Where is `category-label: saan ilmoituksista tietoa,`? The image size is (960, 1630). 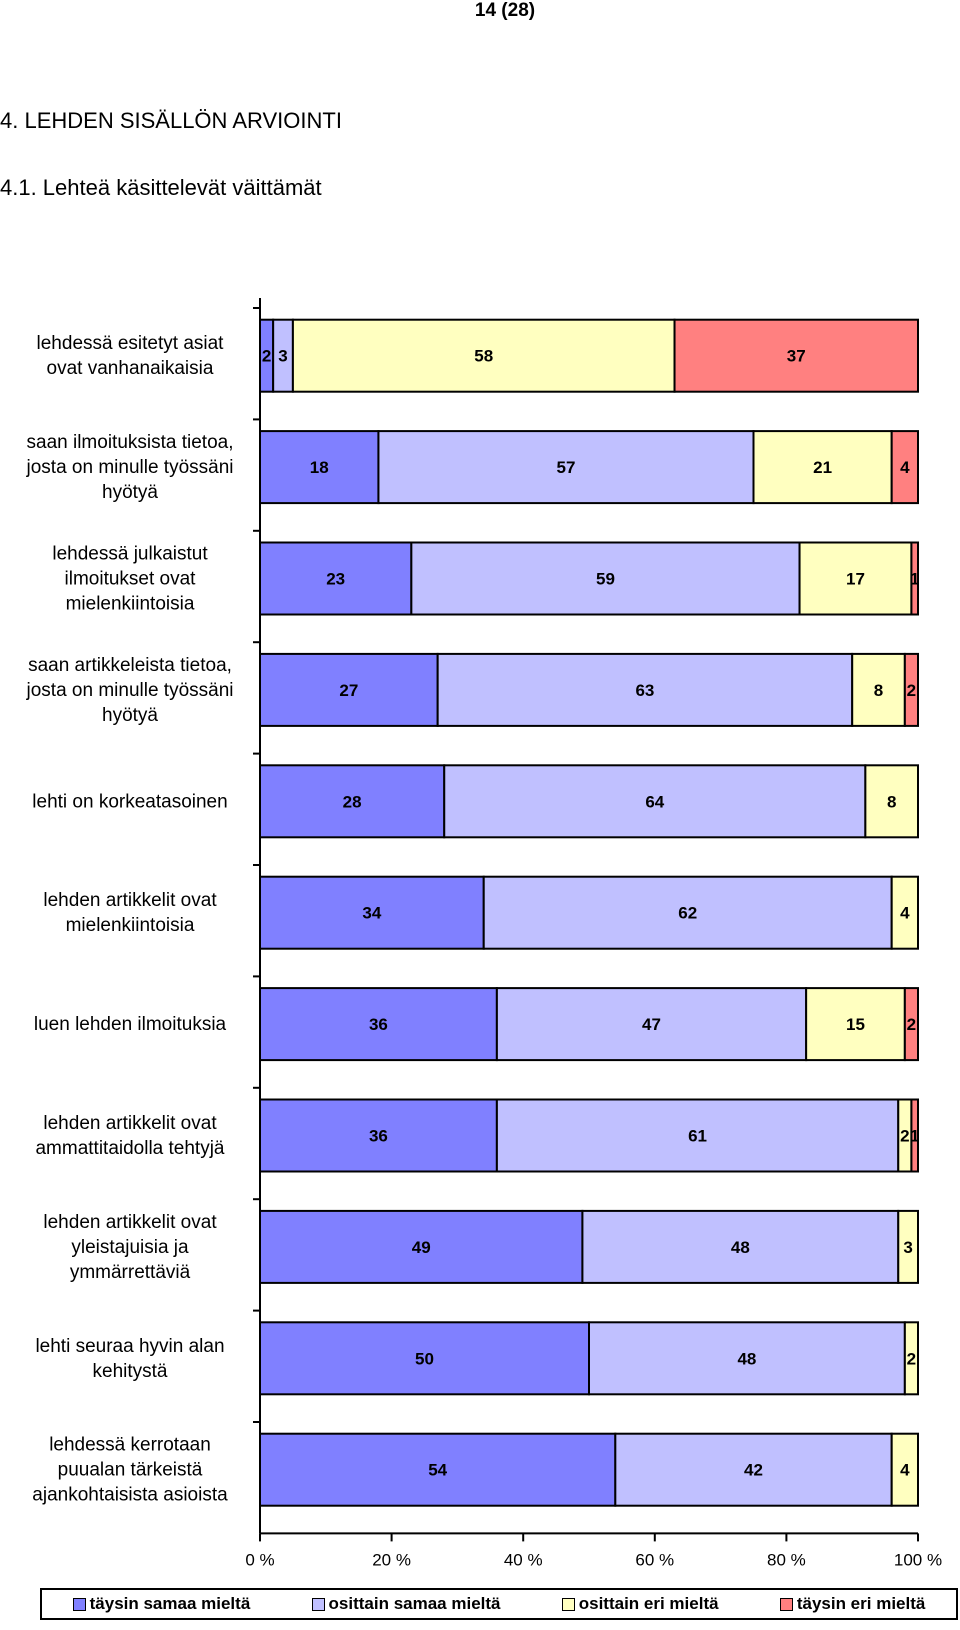
category-label: saan ilmoituksista tietoa, is located at coordinates (130, 442).